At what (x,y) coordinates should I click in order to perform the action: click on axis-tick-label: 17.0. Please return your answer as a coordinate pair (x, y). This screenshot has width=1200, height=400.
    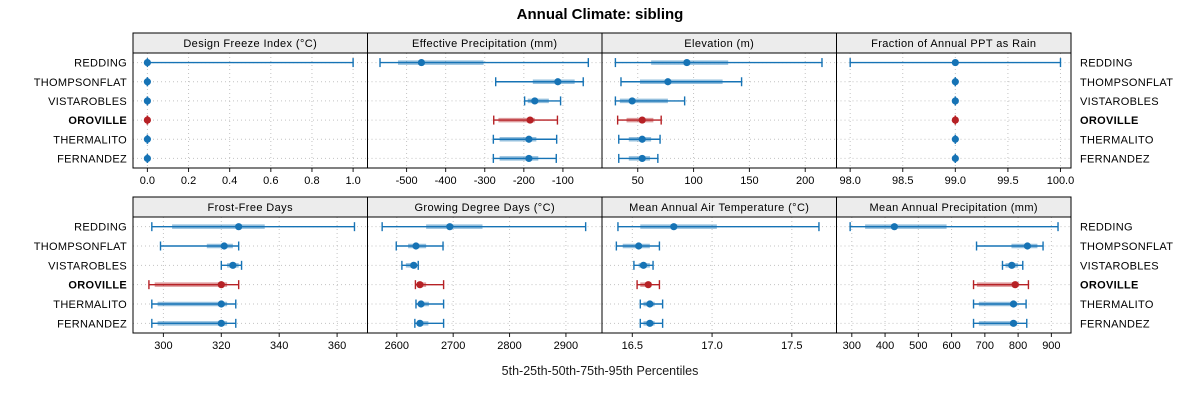
    Looking at the image, I should click on (711, 346).